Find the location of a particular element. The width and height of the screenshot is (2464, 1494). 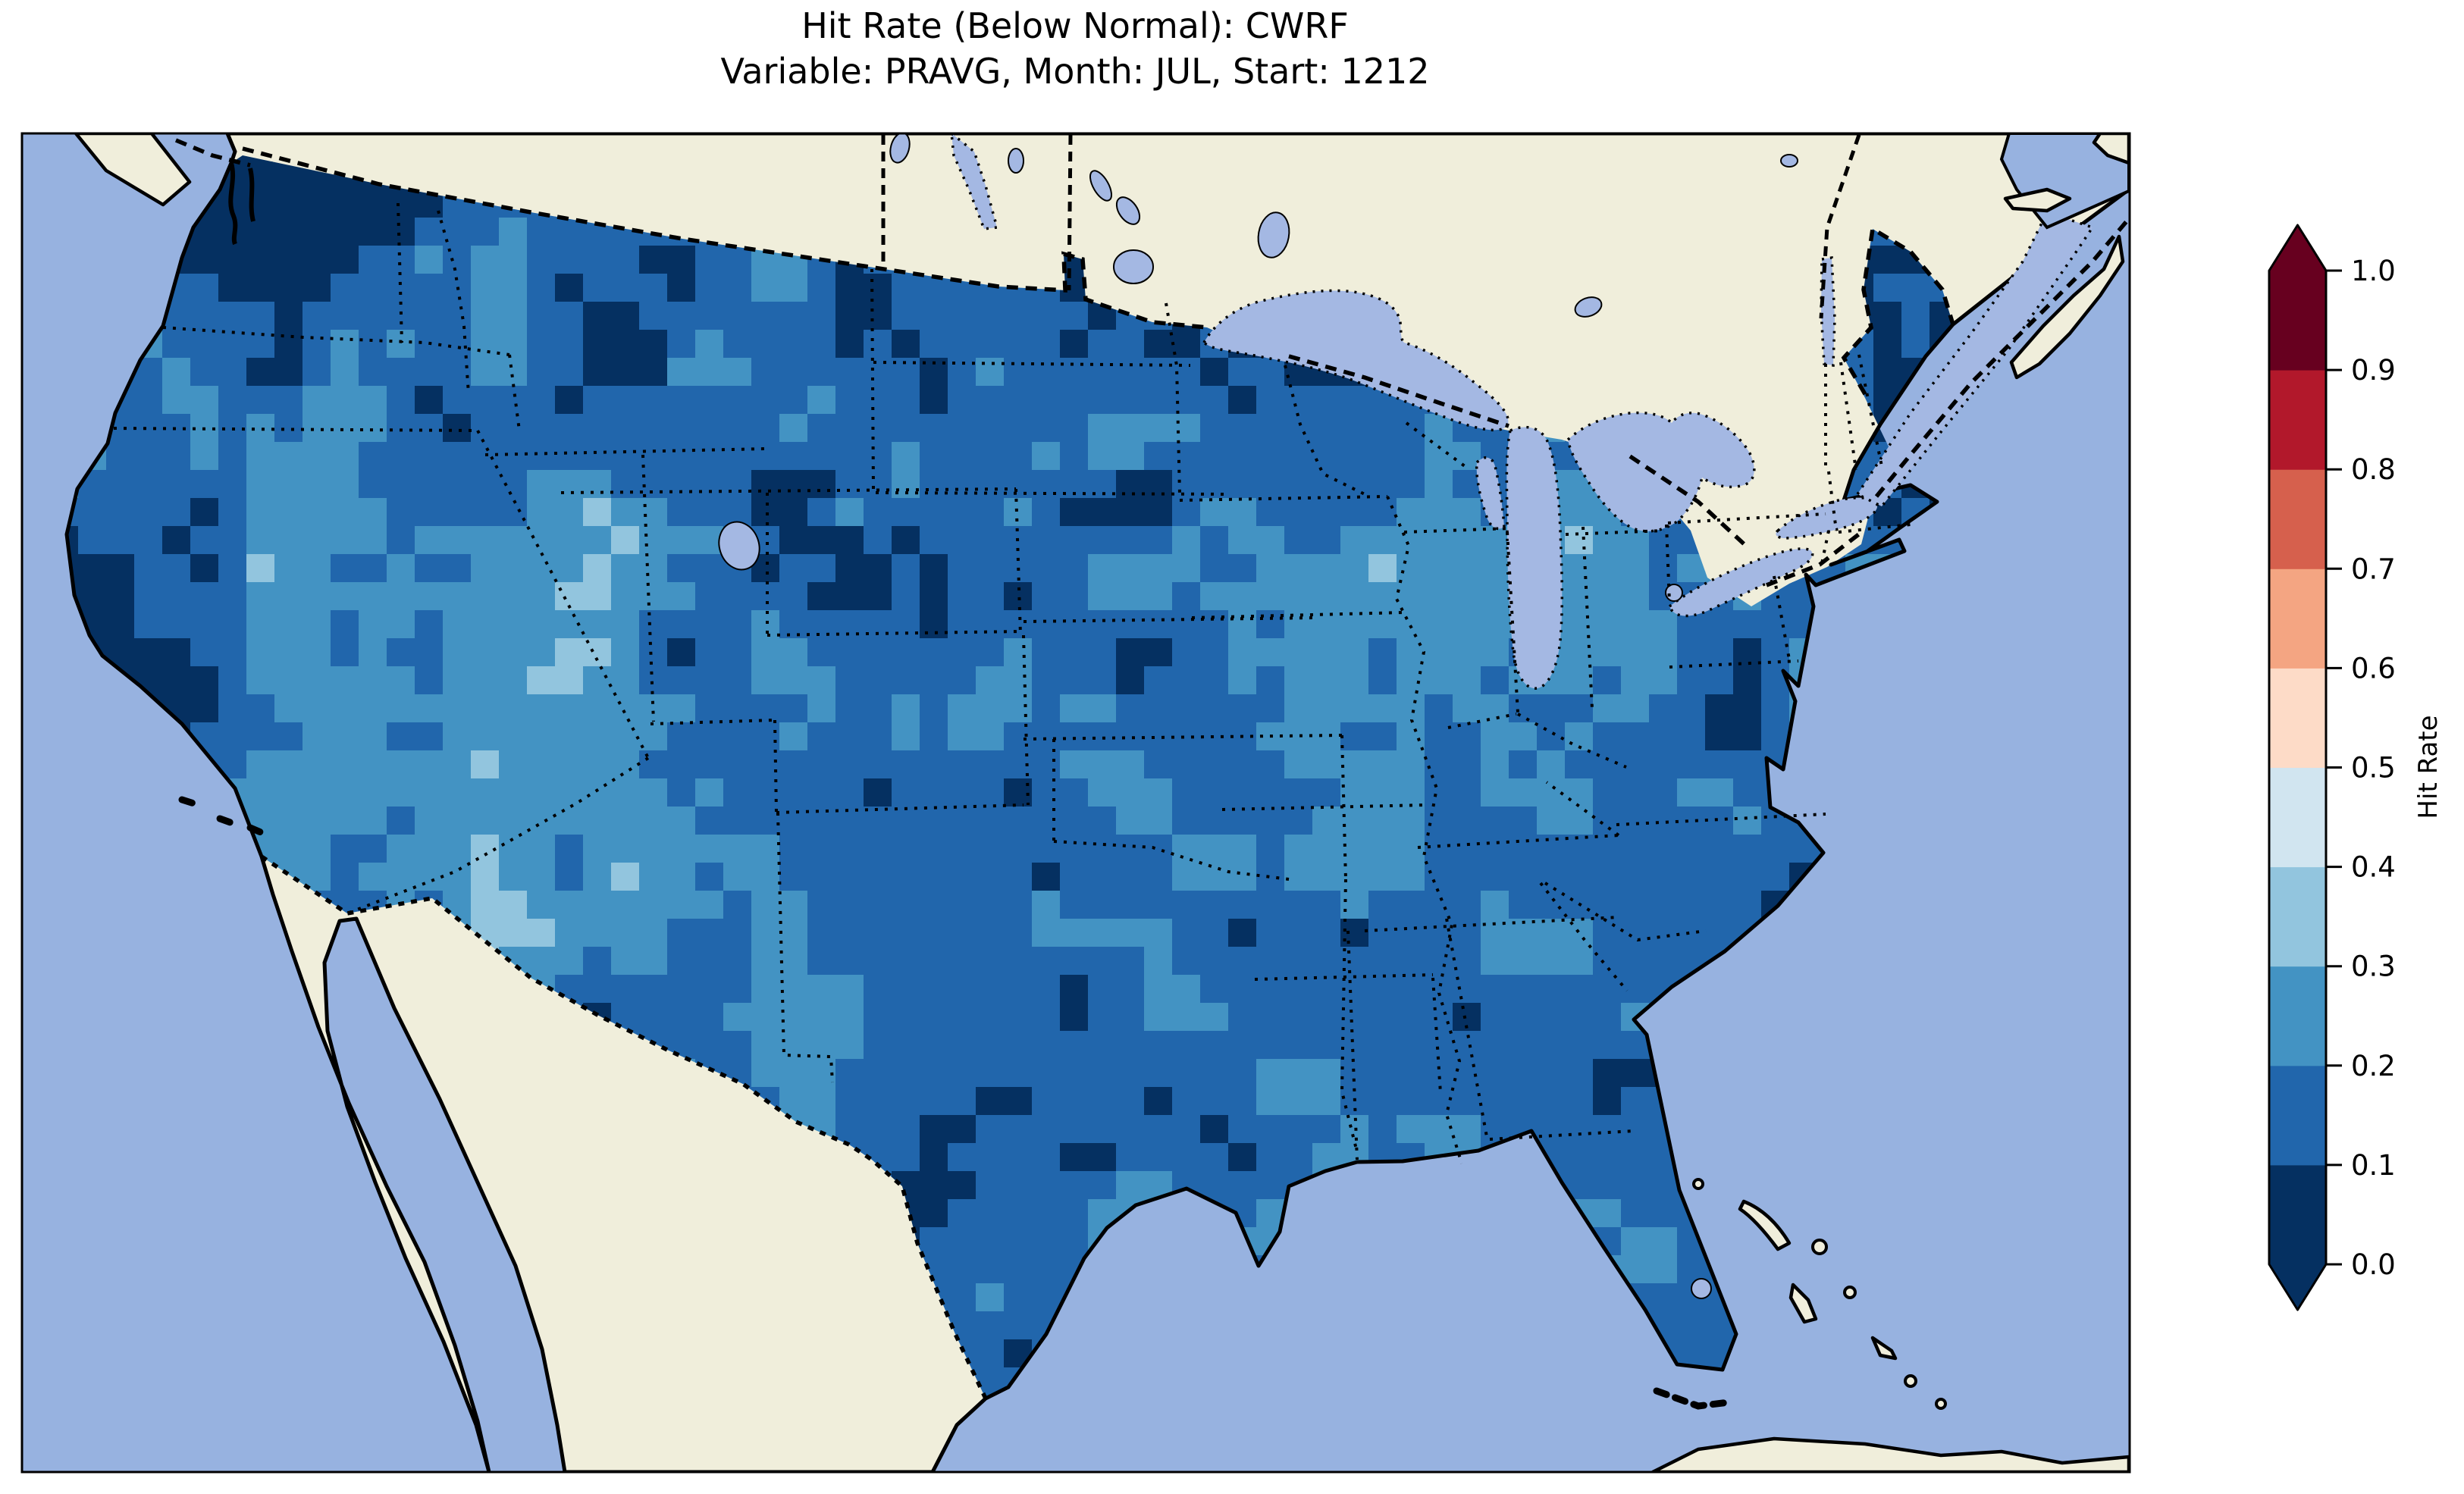

canada-lake is located at coordinates (900, 148).